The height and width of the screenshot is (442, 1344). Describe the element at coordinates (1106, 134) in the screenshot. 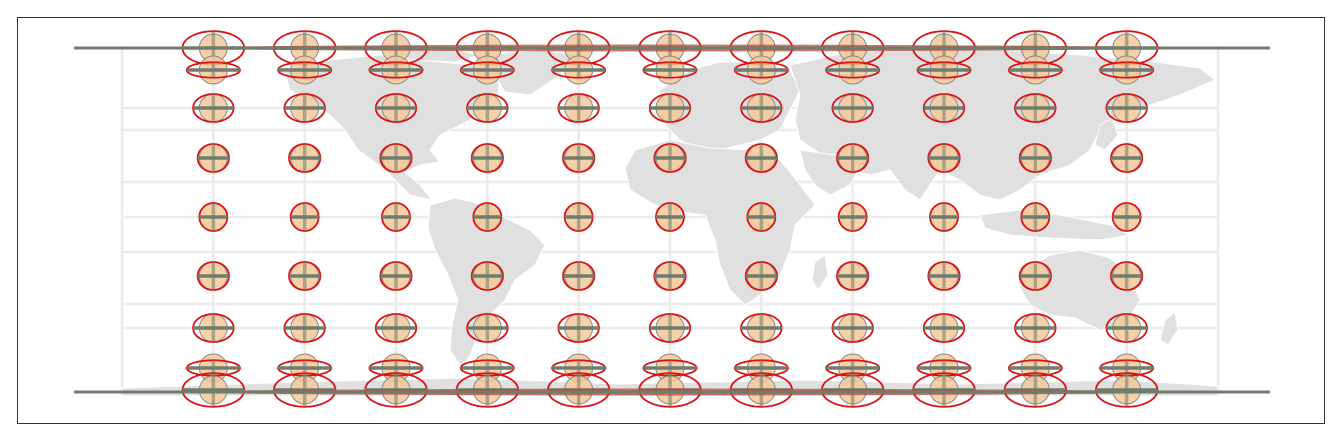

I see `japan` at that location.